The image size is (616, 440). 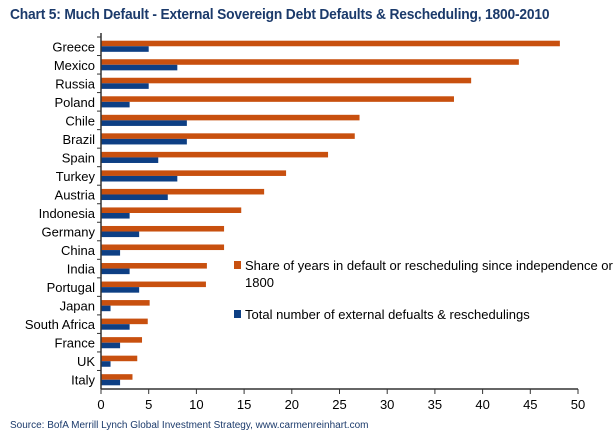 I want to click on category-label: Portugal, so click(x=71, y=287).